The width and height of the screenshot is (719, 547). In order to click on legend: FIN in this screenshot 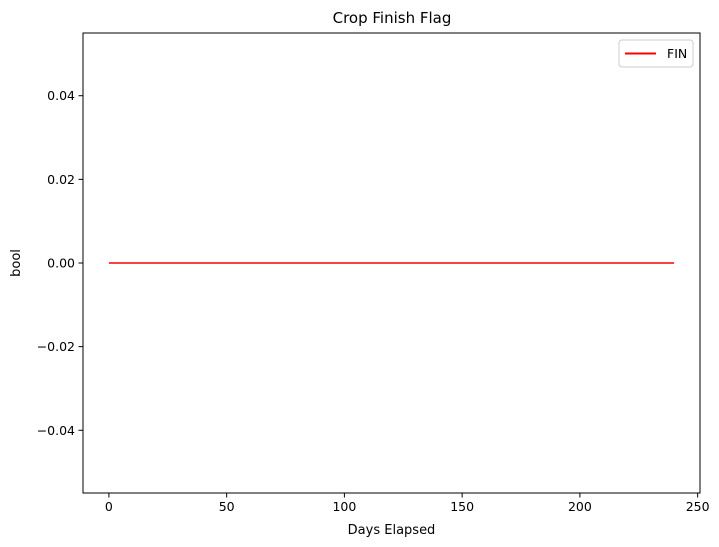, I will do `click(656, 53)`.